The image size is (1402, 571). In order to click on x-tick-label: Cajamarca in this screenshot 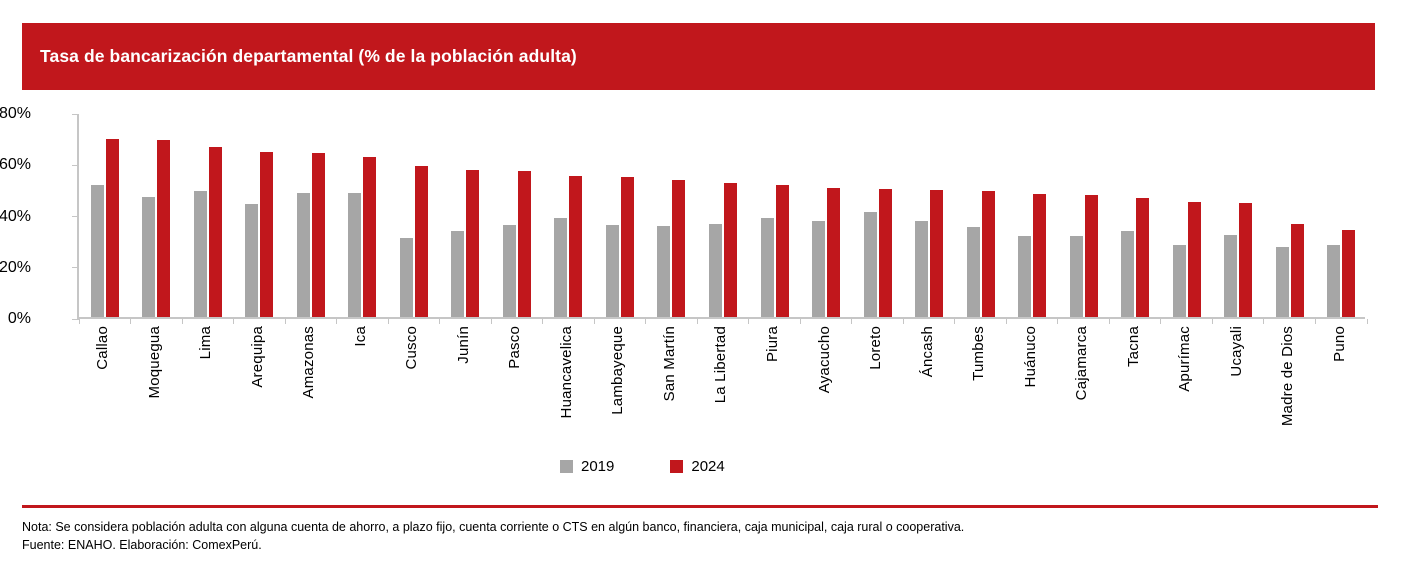, I will do `click(1082, 363)`.